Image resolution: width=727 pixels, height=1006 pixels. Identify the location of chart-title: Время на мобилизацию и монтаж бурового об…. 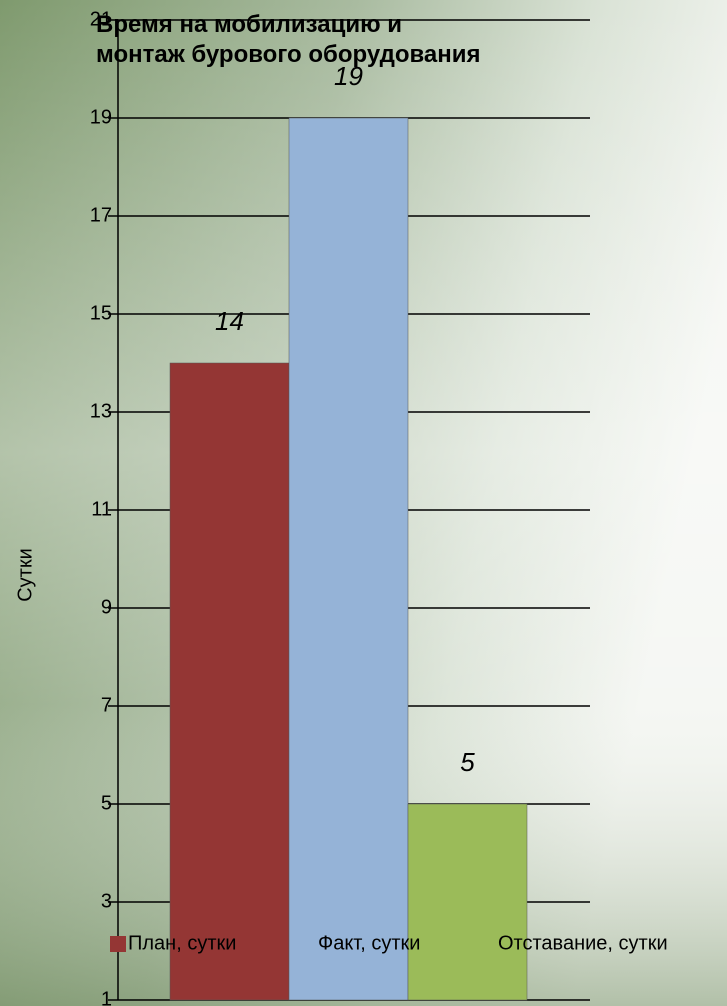
(288, 39).